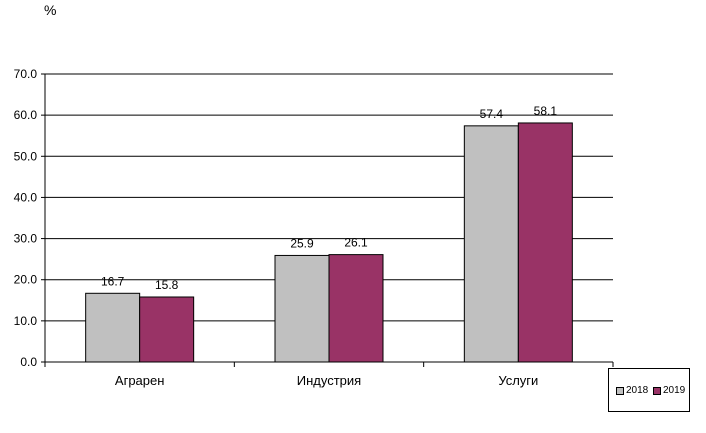 Image resolution: width=706 pixels, height=433 pixels. I want to click on data-label-2018-2: 25.9, so click(302, 243).